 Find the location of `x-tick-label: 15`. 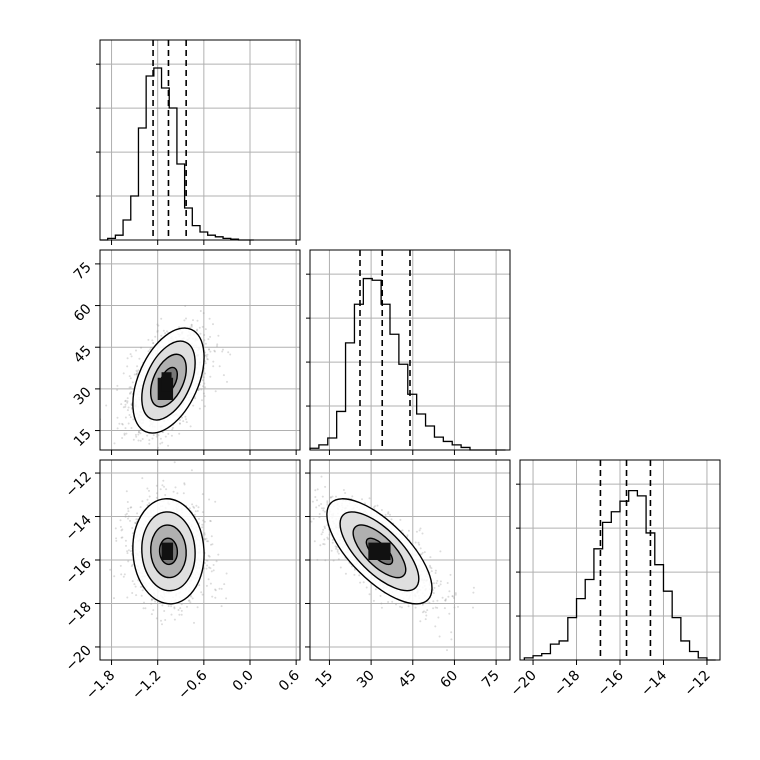

x-tick-label: 15 is located at coordinates (324, 680).